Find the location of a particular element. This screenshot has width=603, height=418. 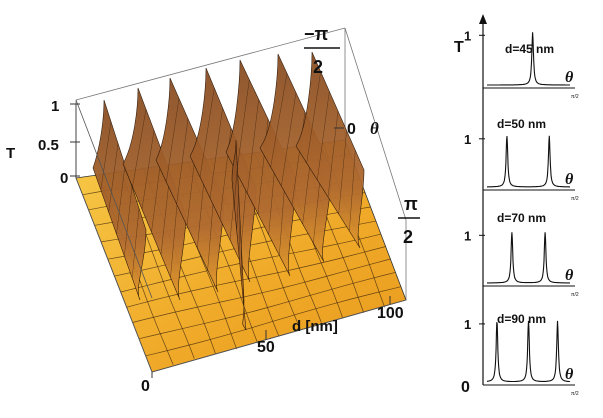

d-axis-label: d [nm] is located at coordinates (315, 326).